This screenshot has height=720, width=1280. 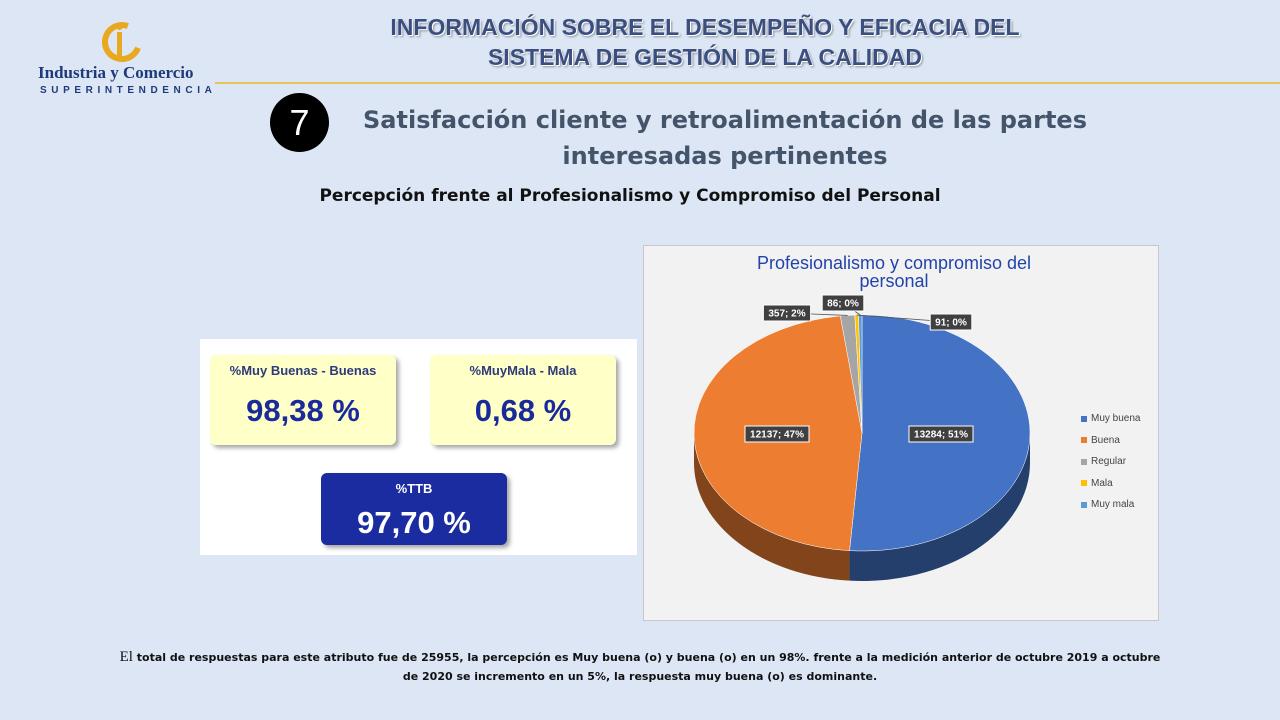 I want to click on data-label: 86; 0%, so click(x=843, y=303).